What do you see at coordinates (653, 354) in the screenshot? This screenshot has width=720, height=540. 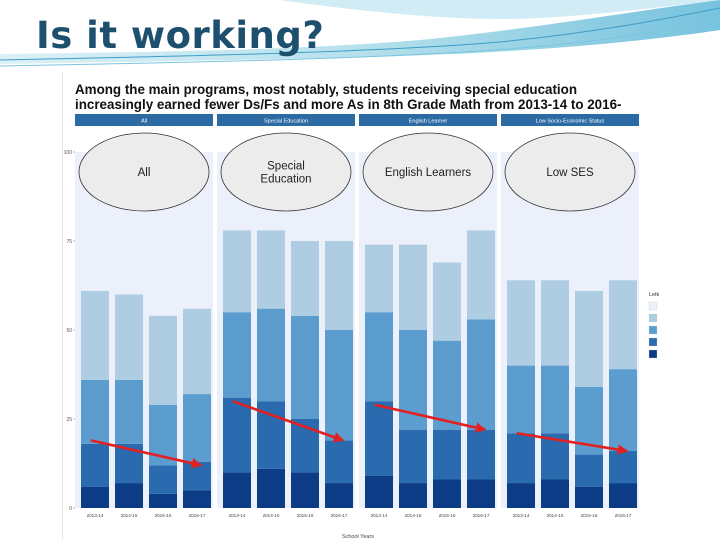 I see `legend-swatch-f` at bounding box center [653, 354].